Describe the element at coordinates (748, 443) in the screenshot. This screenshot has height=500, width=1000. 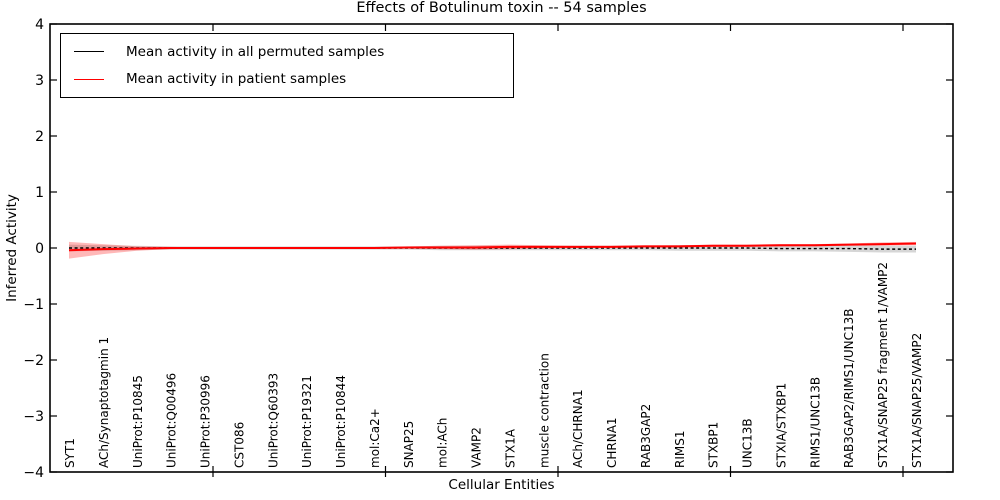
I see `category-label: UNC13B` at that location.